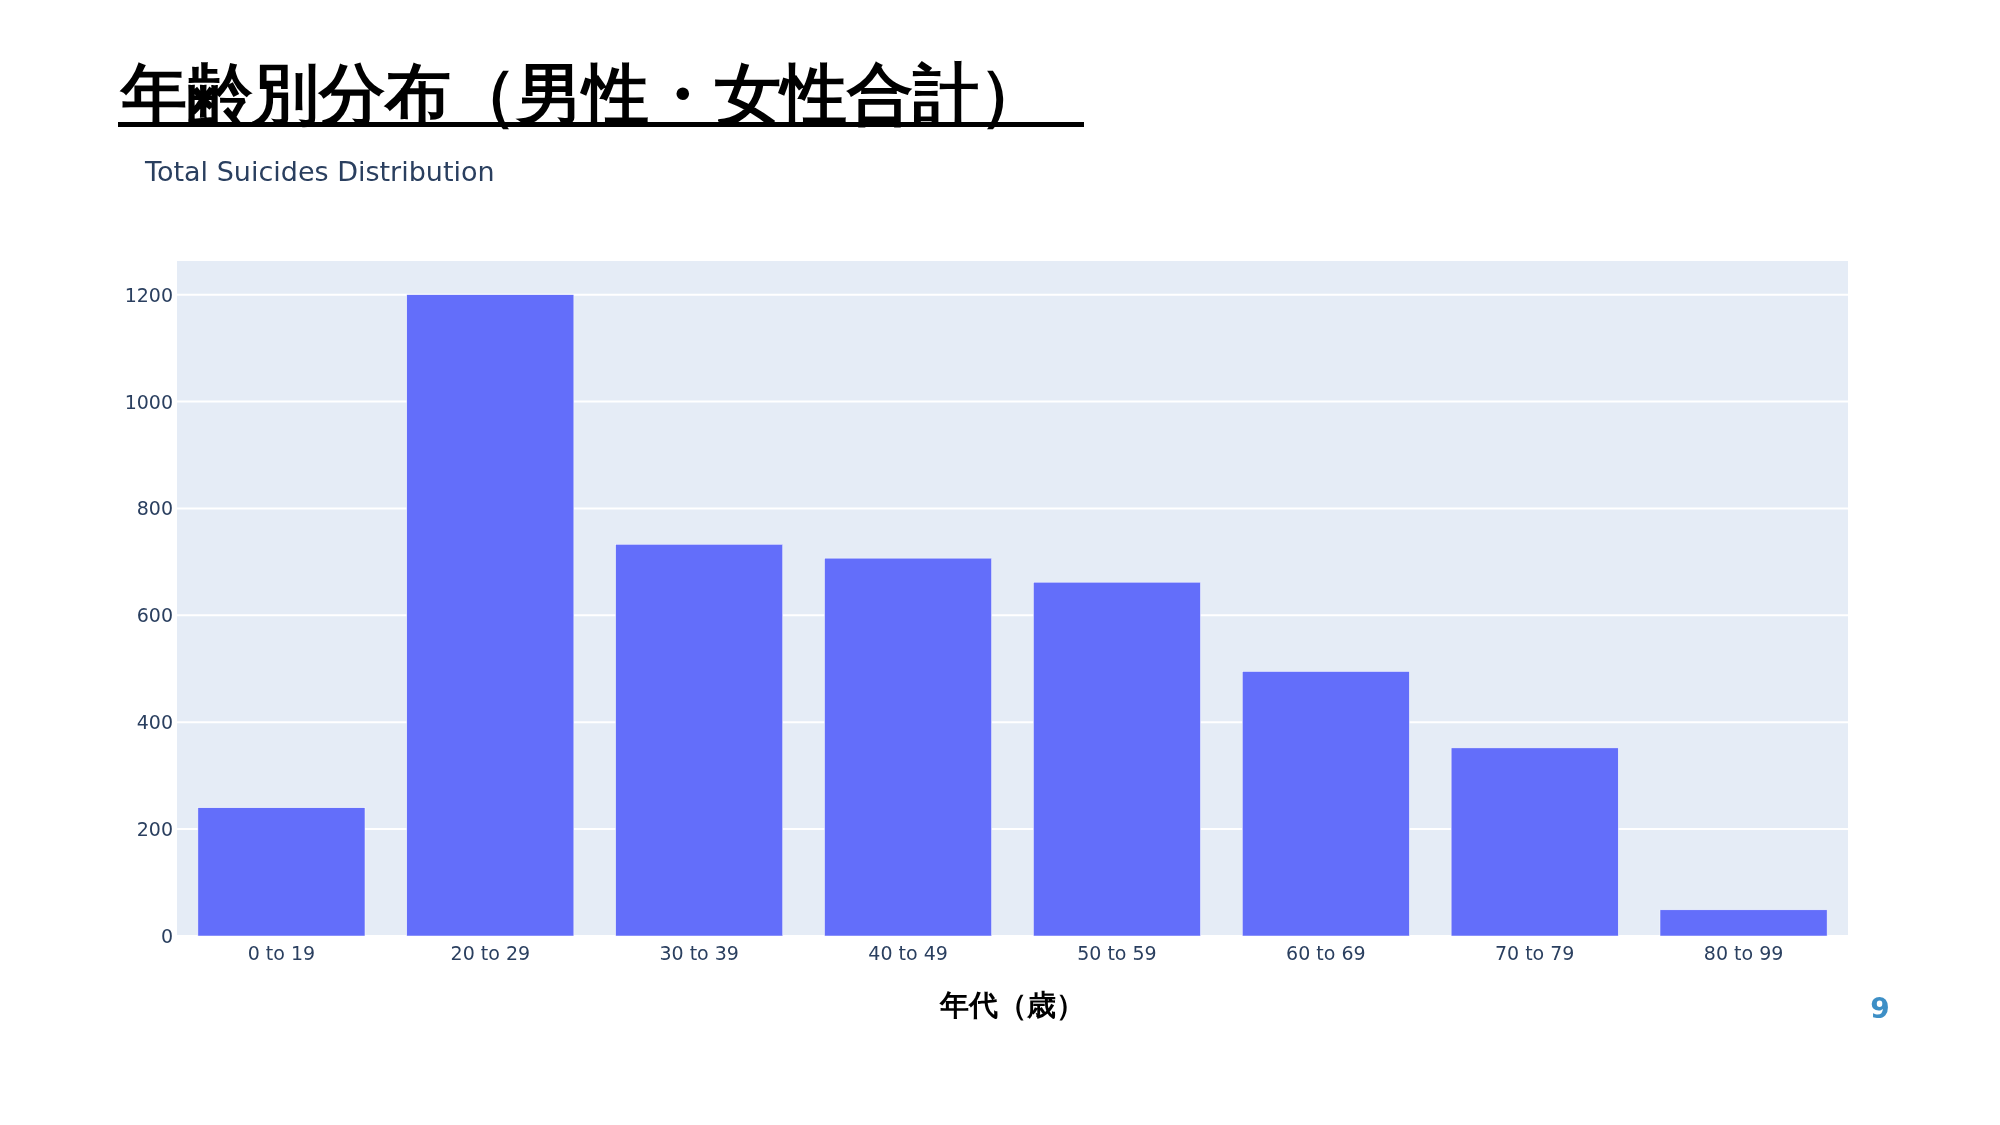 The width and height of the screenshot is (2000, 1125). What do you see at coordinates (1117, 953) in the screenshot?
I see `x-tick-label: 50 to 59` at bounding box center [1117, 953].